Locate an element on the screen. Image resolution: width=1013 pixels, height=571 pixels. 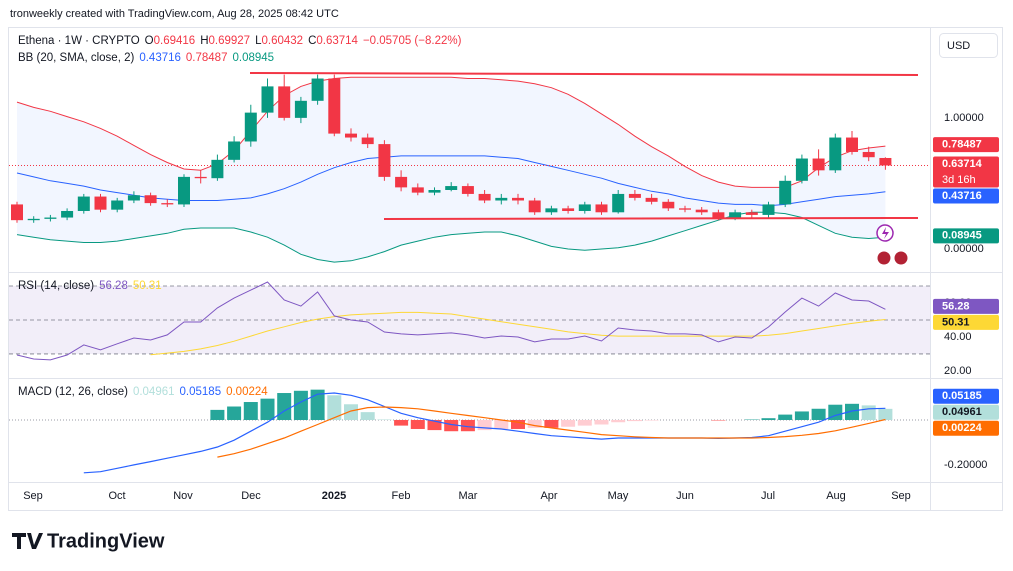
x-tick-label: May is located at coordinates (618, 496).